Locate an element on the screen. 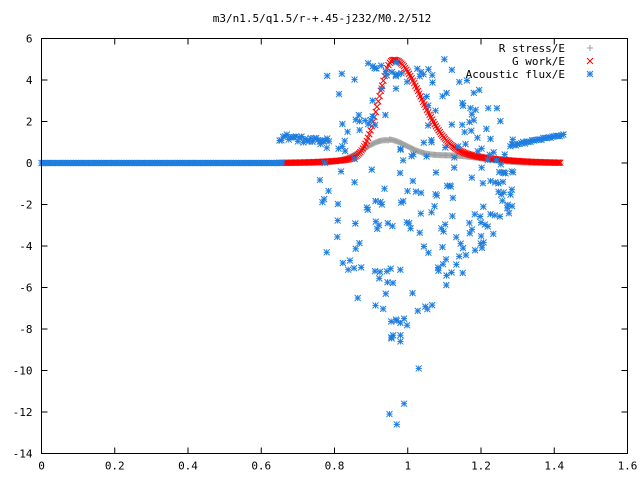  y-tick-label: -14 is located at coordinates (23, 454).